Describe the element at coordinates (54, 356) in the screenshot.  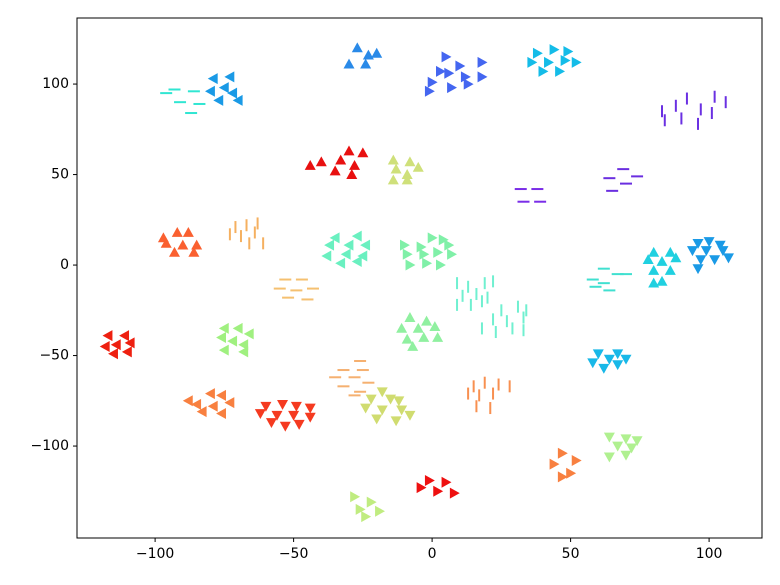
I see `y-tick-label: −50` at that location.